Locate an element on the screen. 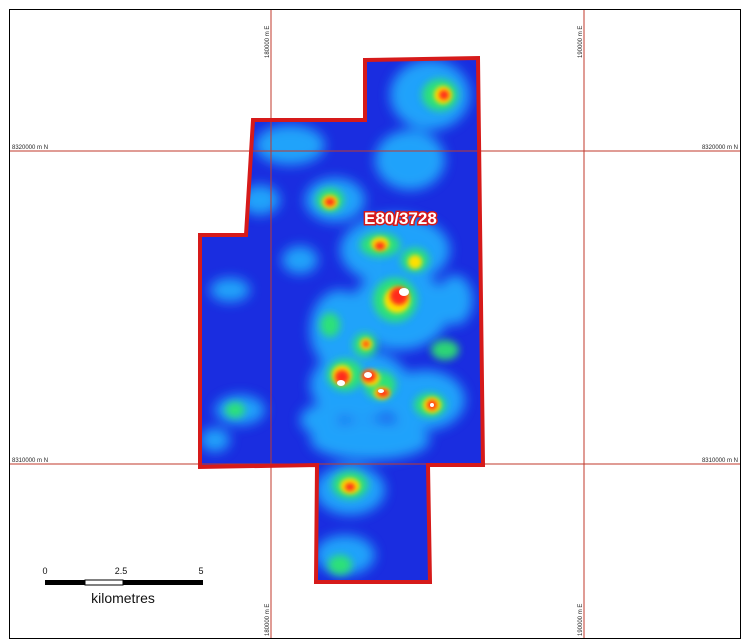 This screenshot has width=743, height=641. scale-tick-5: 5 is located at coordinates (200, 571).